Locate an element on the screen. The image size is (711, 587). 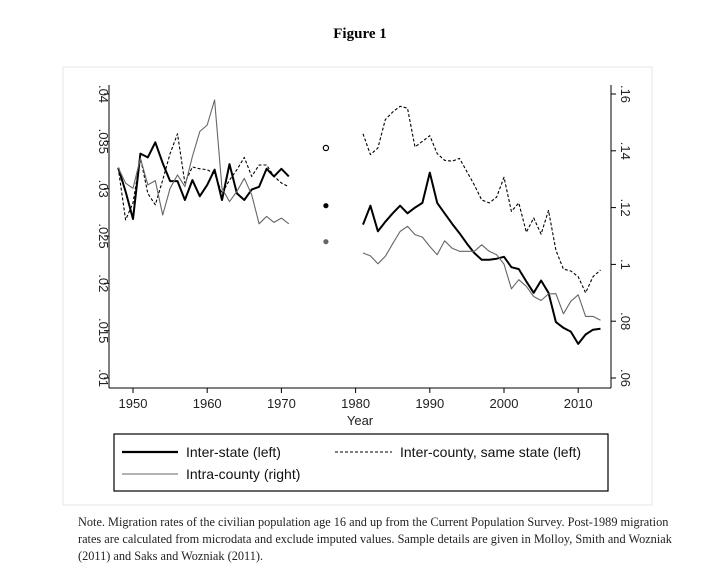
data-point-intra-county-right is located at coordinates (326, 242).